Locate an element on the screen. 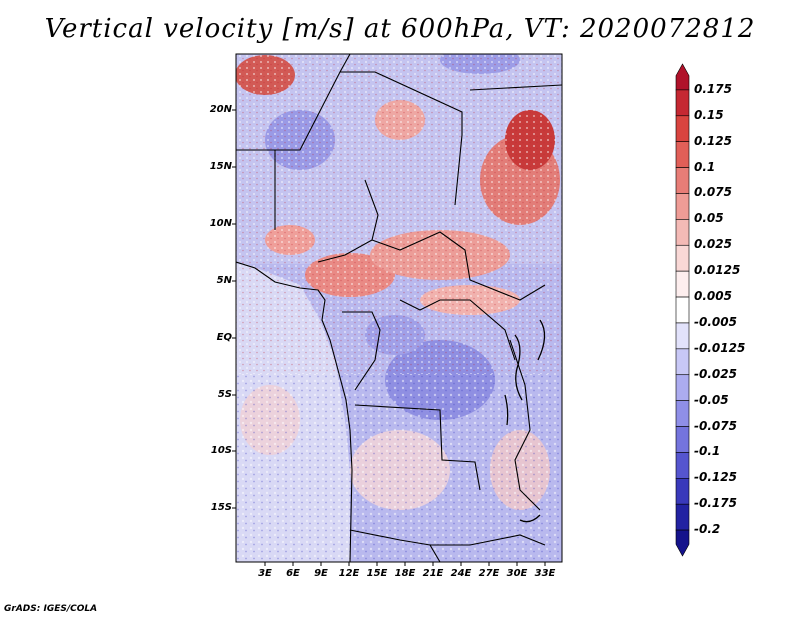 The image size is (800, 618). colorbar is located at coordinates (682, 310).